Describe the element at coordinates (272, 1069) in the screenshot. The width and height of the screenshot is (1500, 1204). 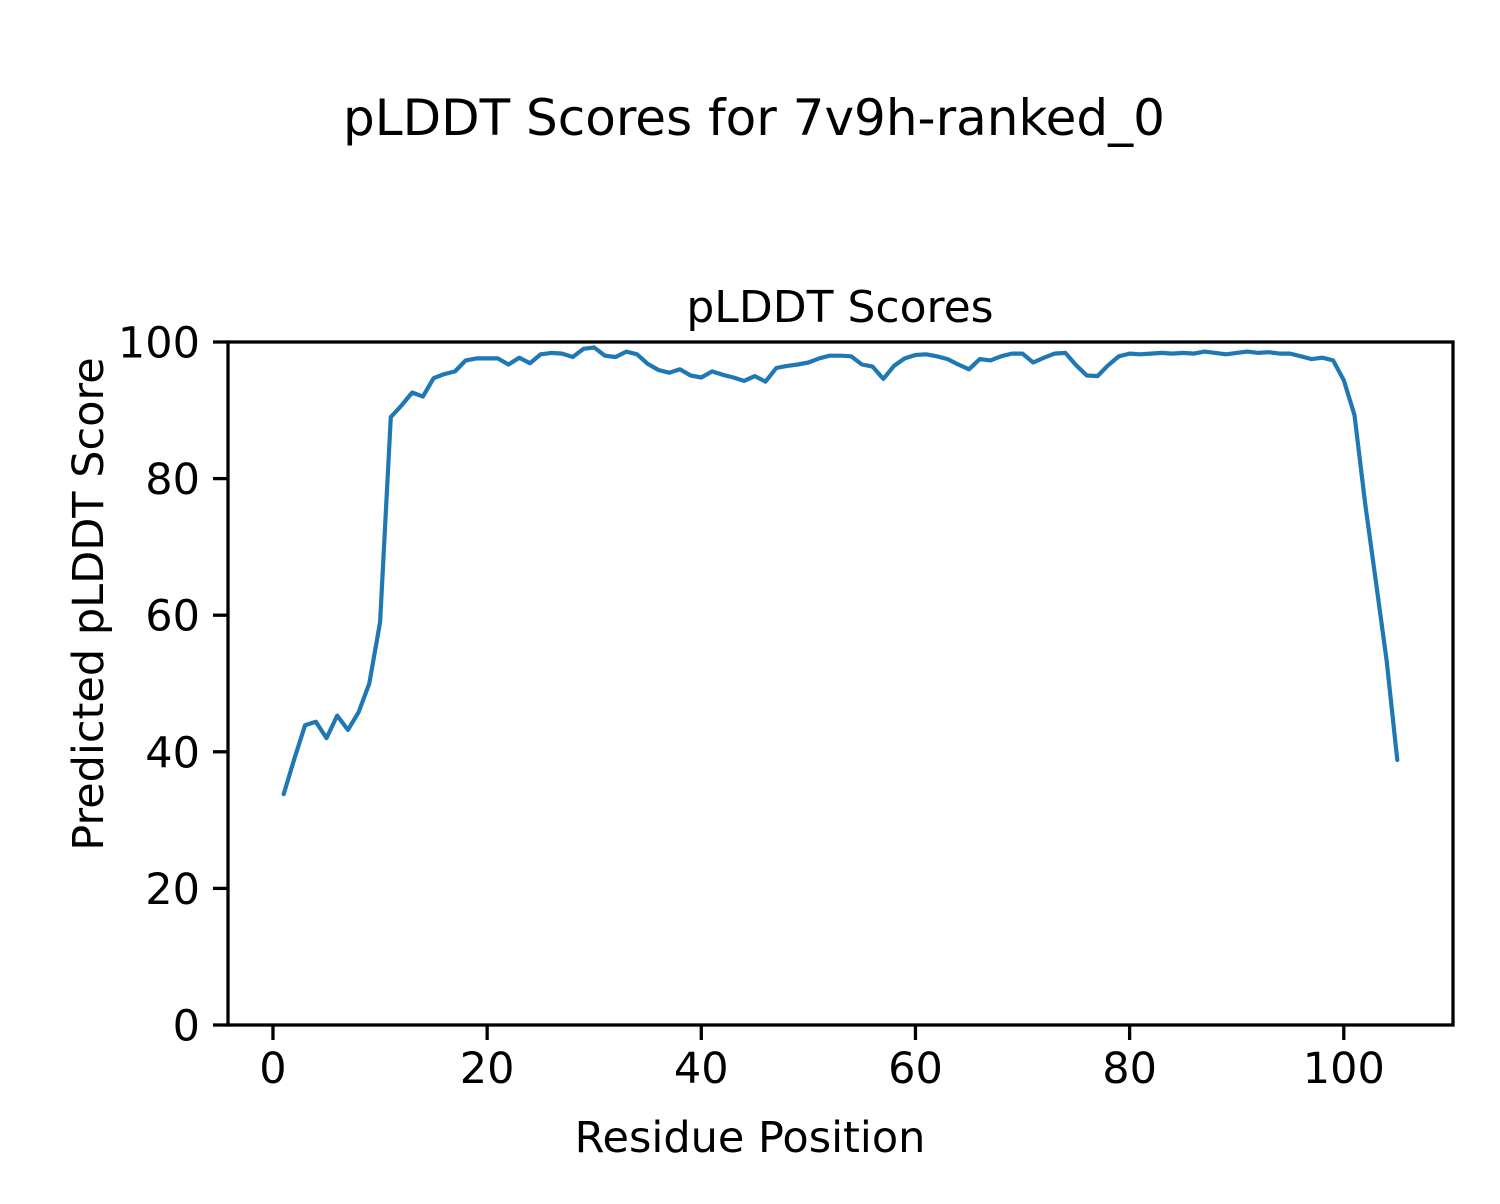
I see `x-tick-label: 0` at that location.